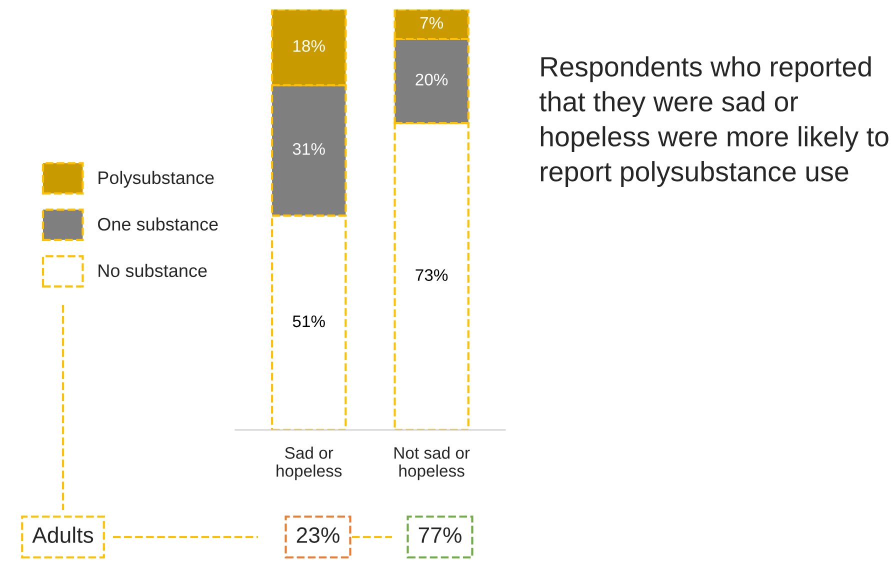 This screenshot has height=562, width=891. Describe the element at coordinates (309, 46) in the screenshot. I see `data-label: 18%` at that location.